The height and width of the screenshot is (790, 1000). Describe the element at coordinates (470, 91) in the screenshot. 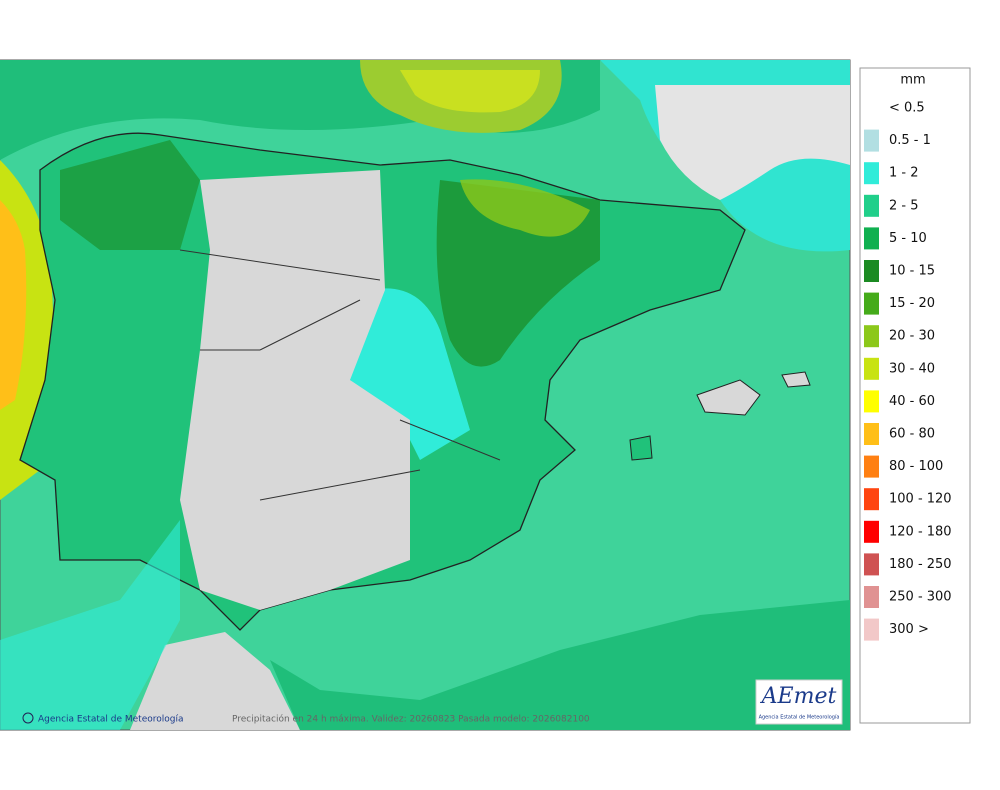

I see `precip-north-core` at that location.